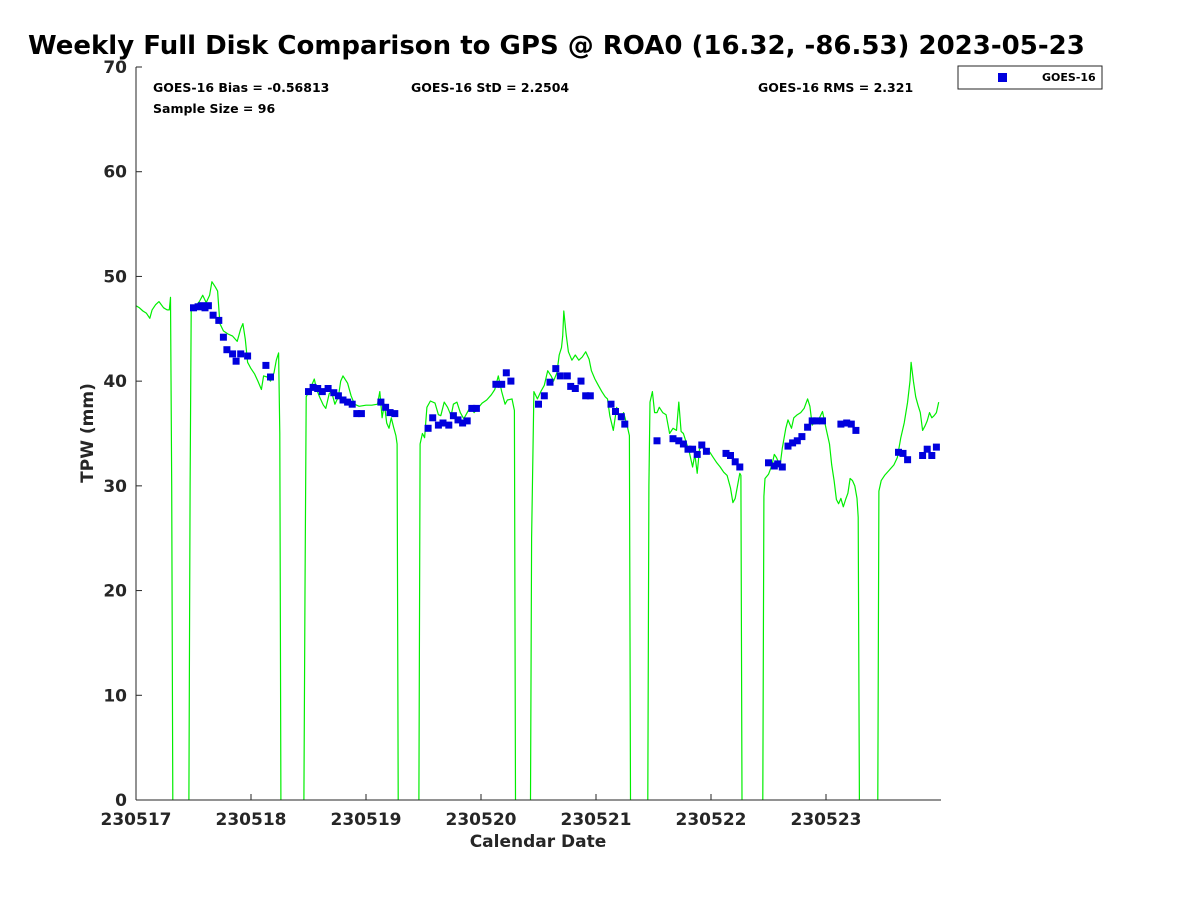 This screenshot has width=1200, height=900. What do you see at coordinates (115, 592) in the screenshot?
I see `y-tick-label: 20` at bounding box center [115, 592].